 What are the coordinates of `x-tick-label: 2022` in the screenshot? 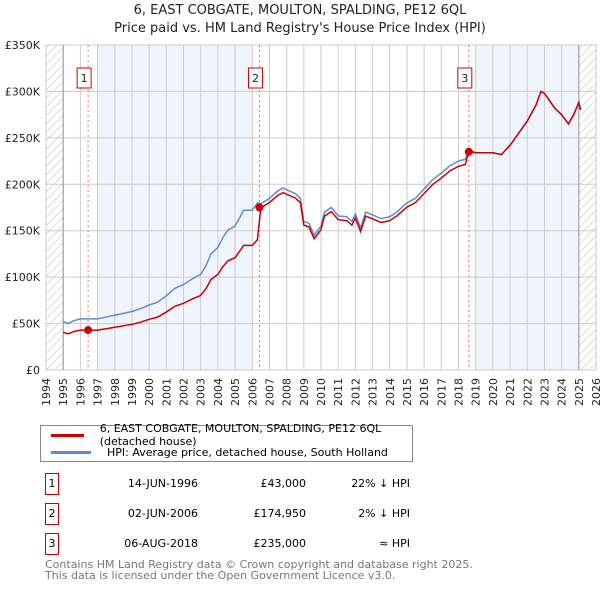 It's located at (527, 392).